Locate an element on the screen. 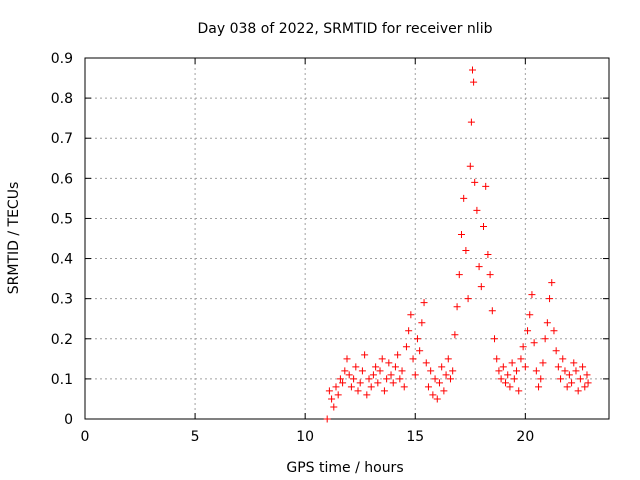  x-tick-label: 20 is located at coordinates (525, 437).